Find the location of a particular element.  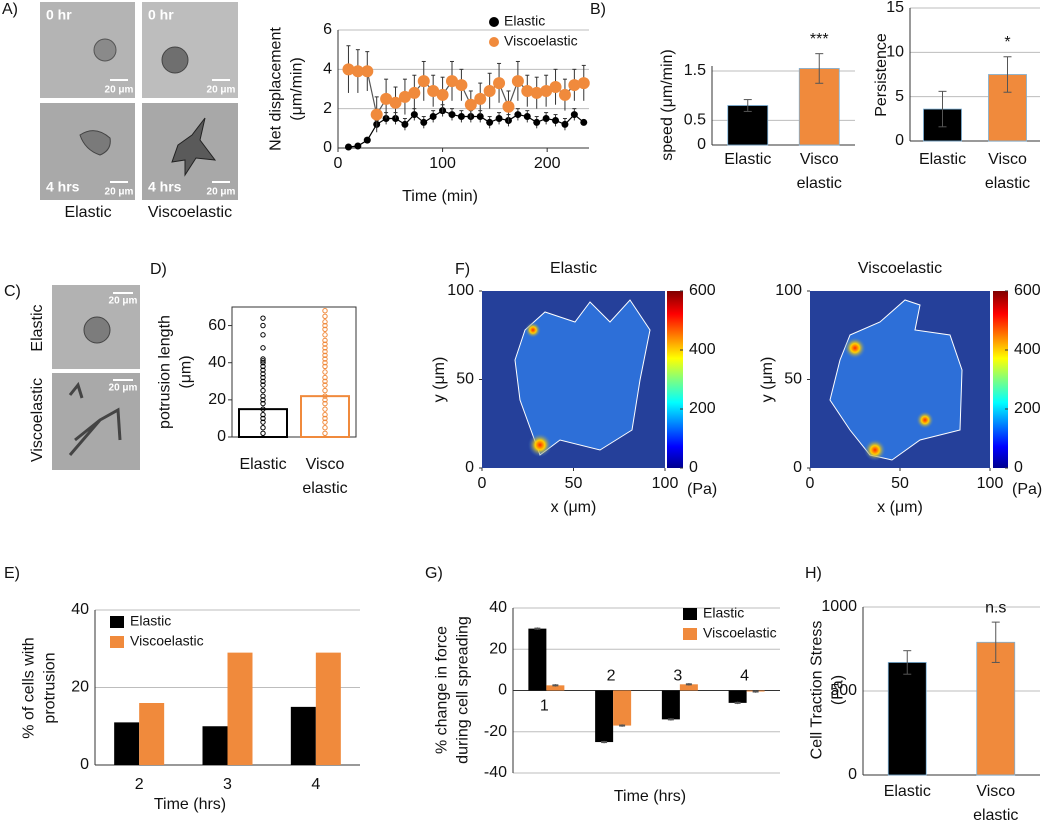

y-tick-label: 40 is located at coordinates (217, 362).